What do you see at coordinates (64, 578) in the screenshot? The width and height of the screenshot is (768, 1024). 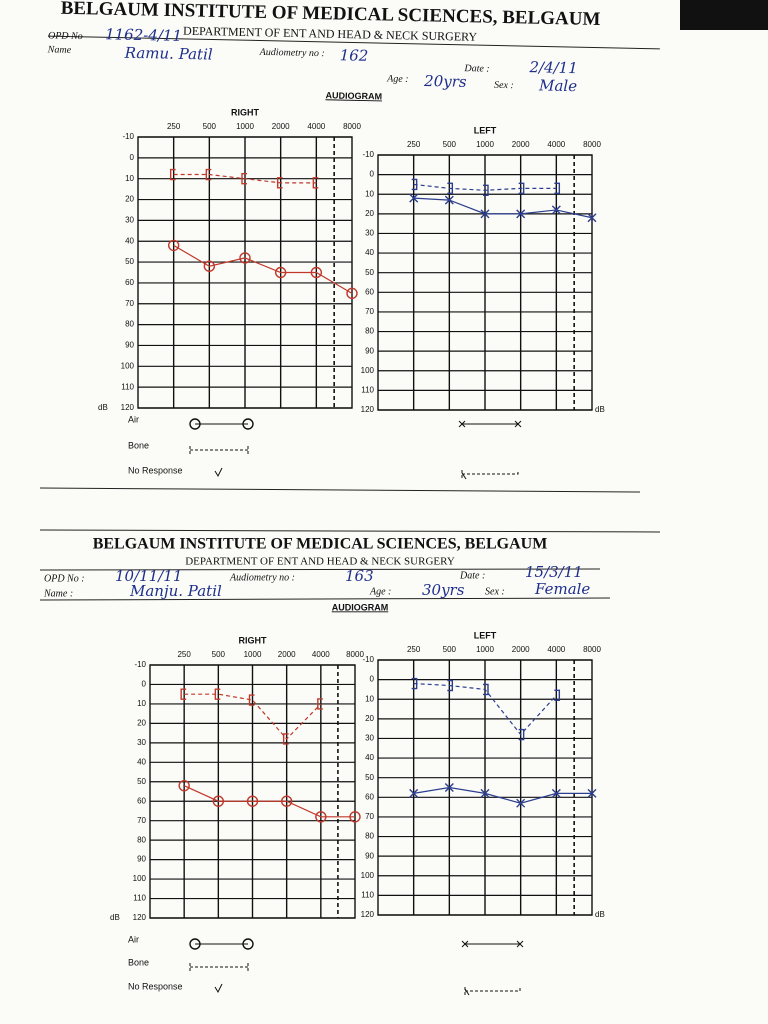 I see `opd-label: OPD No :` at bounding box center [64, 578].